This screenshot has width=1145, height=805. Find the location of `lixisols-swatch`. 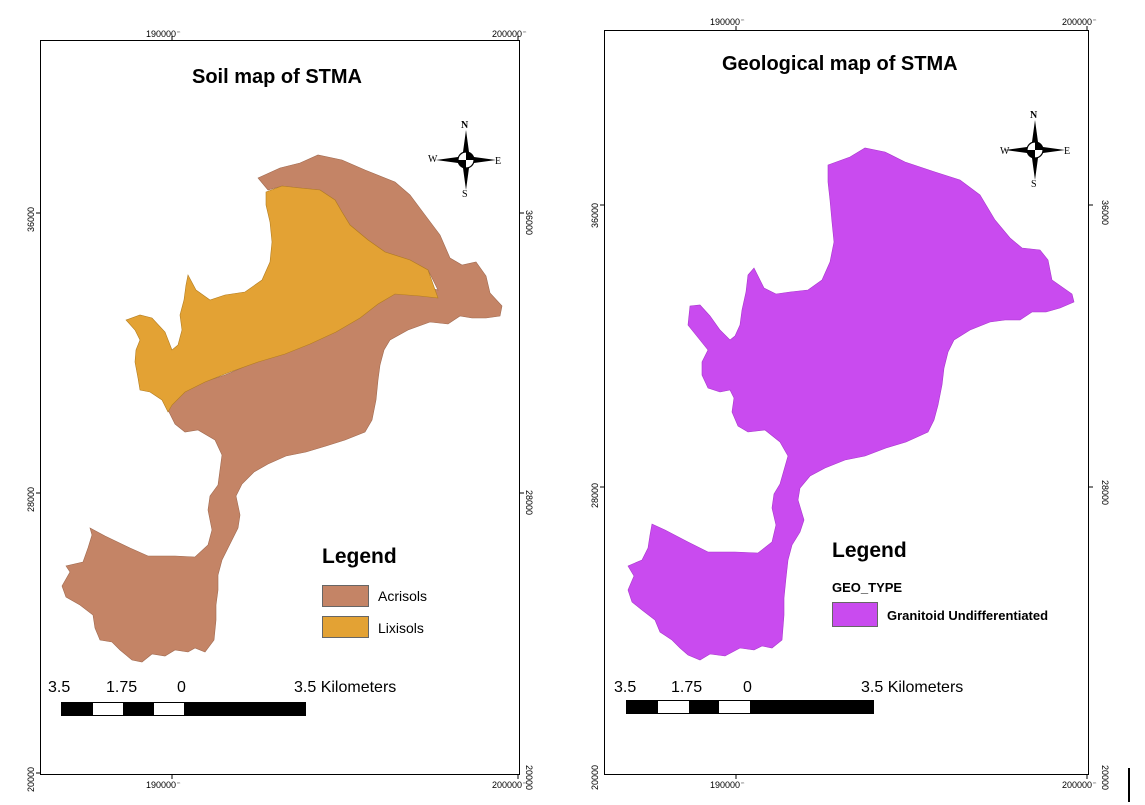

lixisols-swatch is located at coordinates (345, 627).